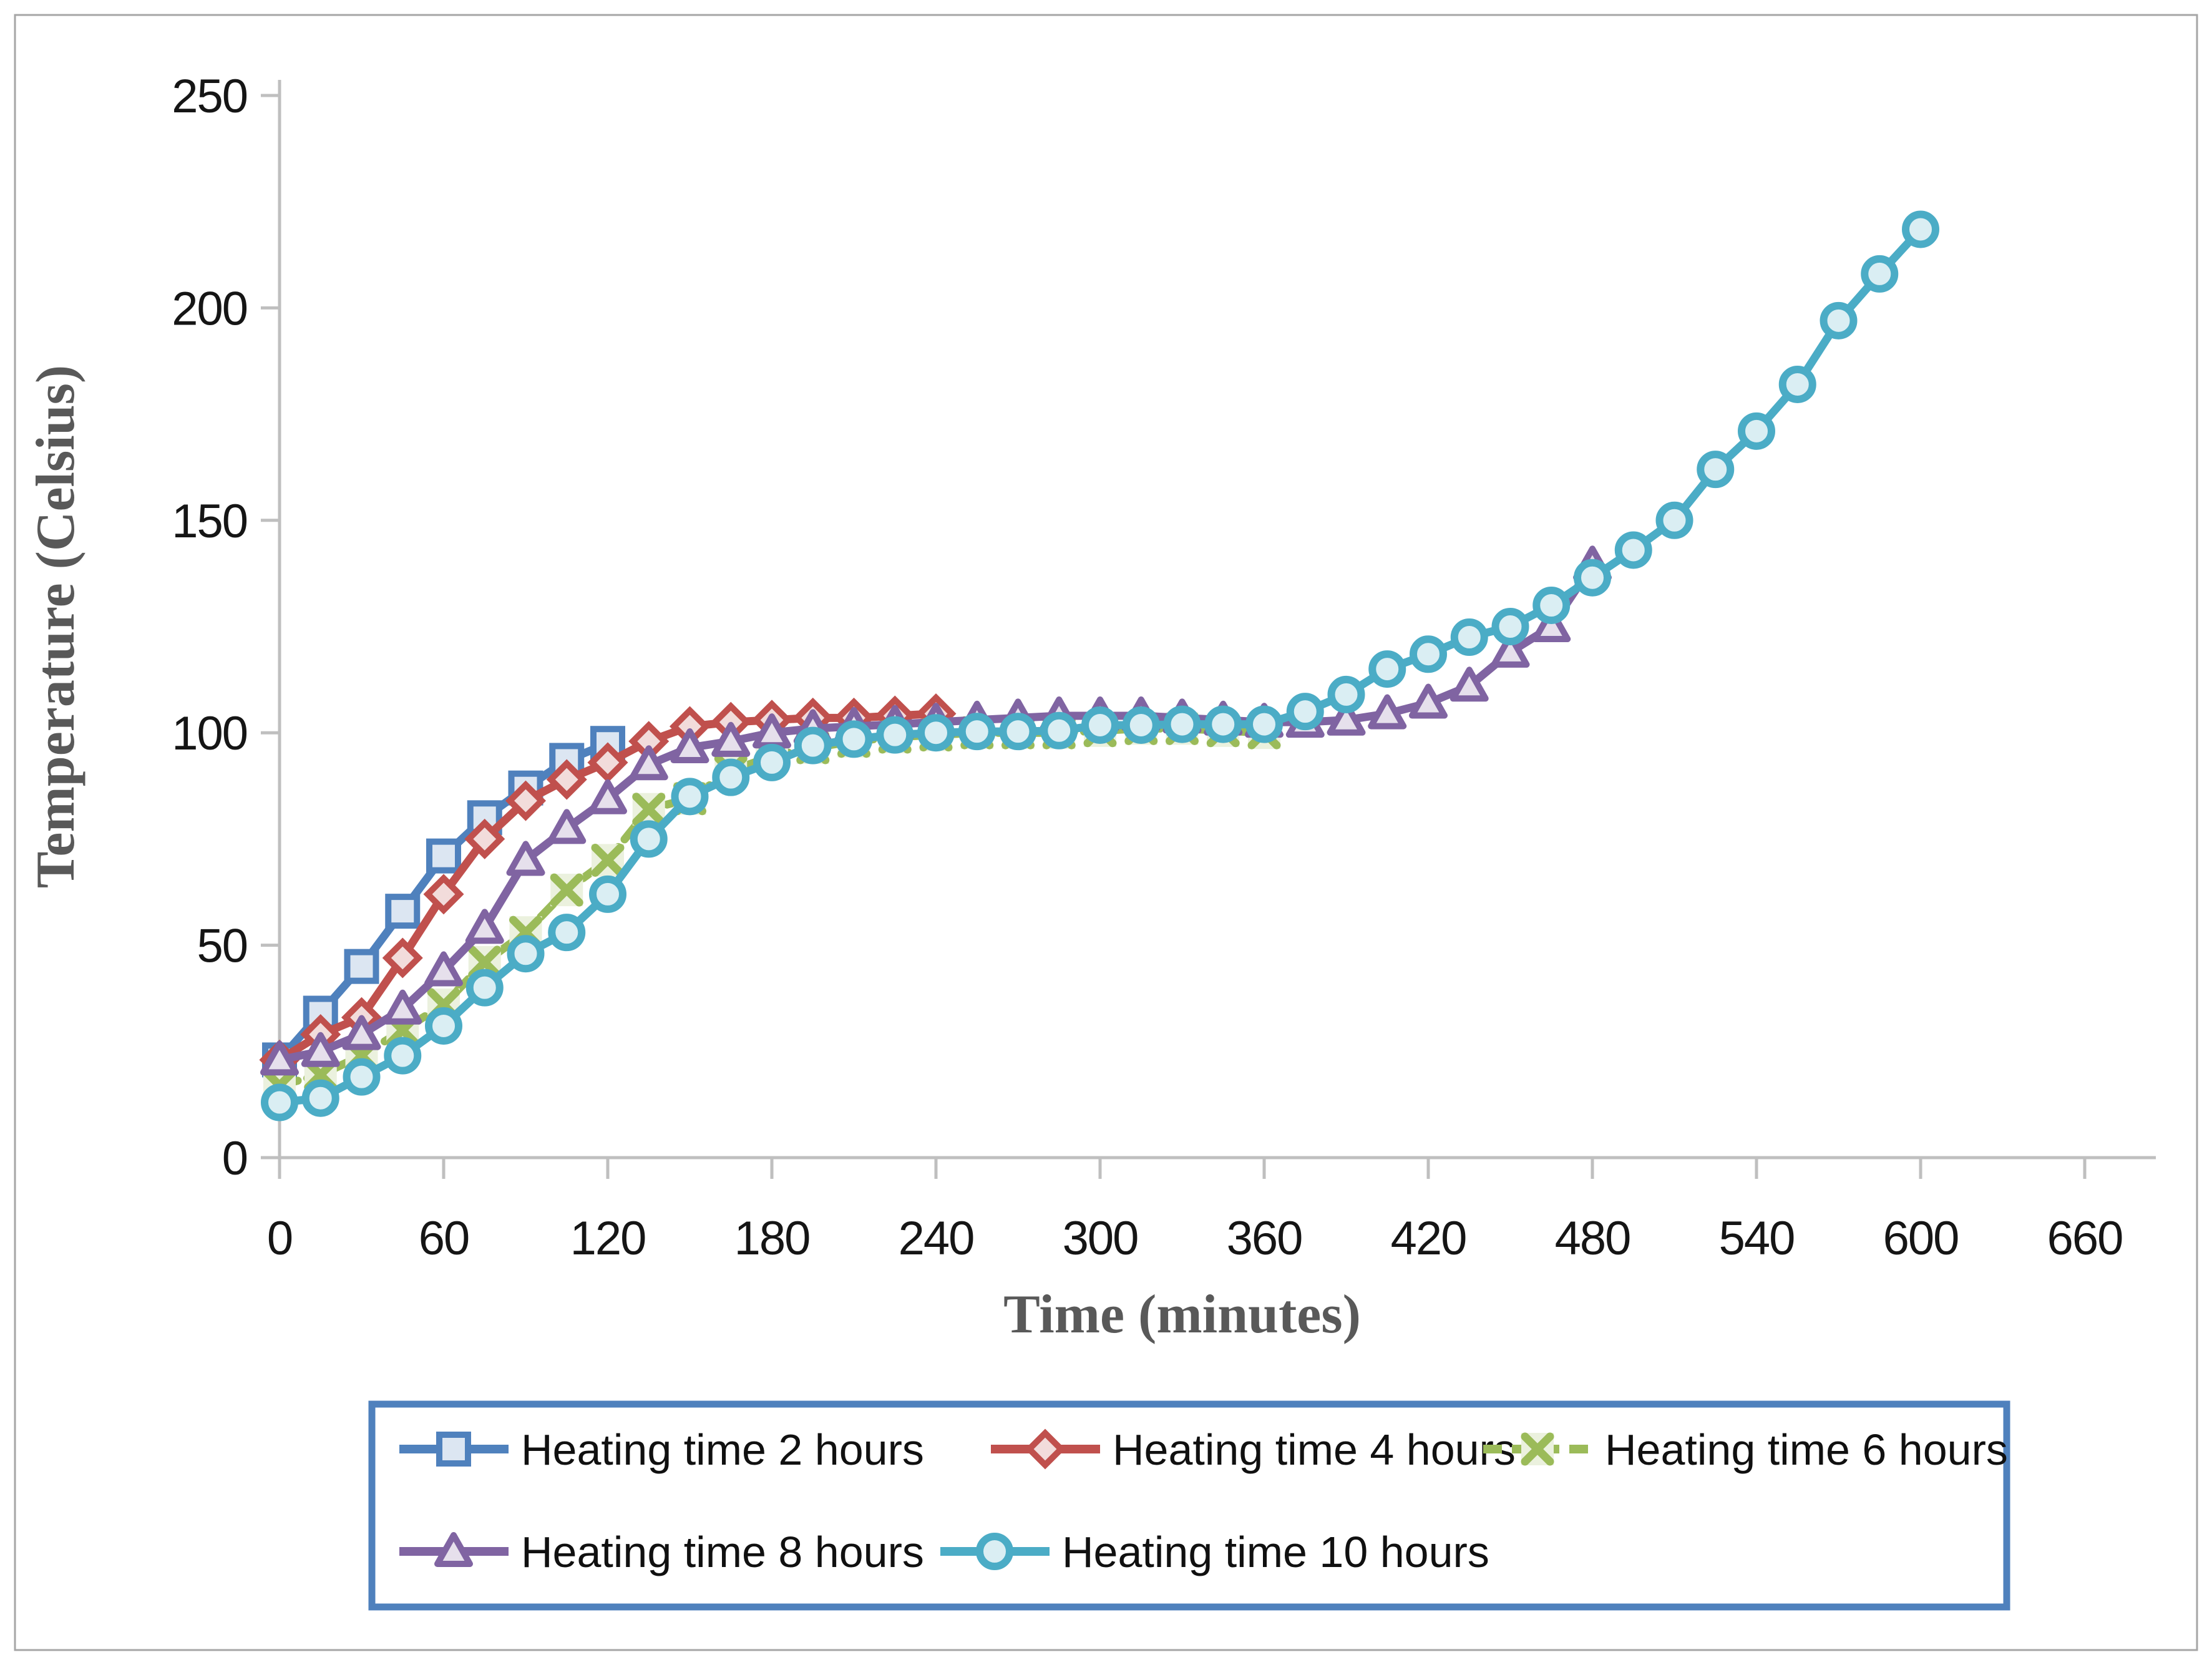  I want to click on y-axis-title: Temperature (Celsius), so click(56, 626).